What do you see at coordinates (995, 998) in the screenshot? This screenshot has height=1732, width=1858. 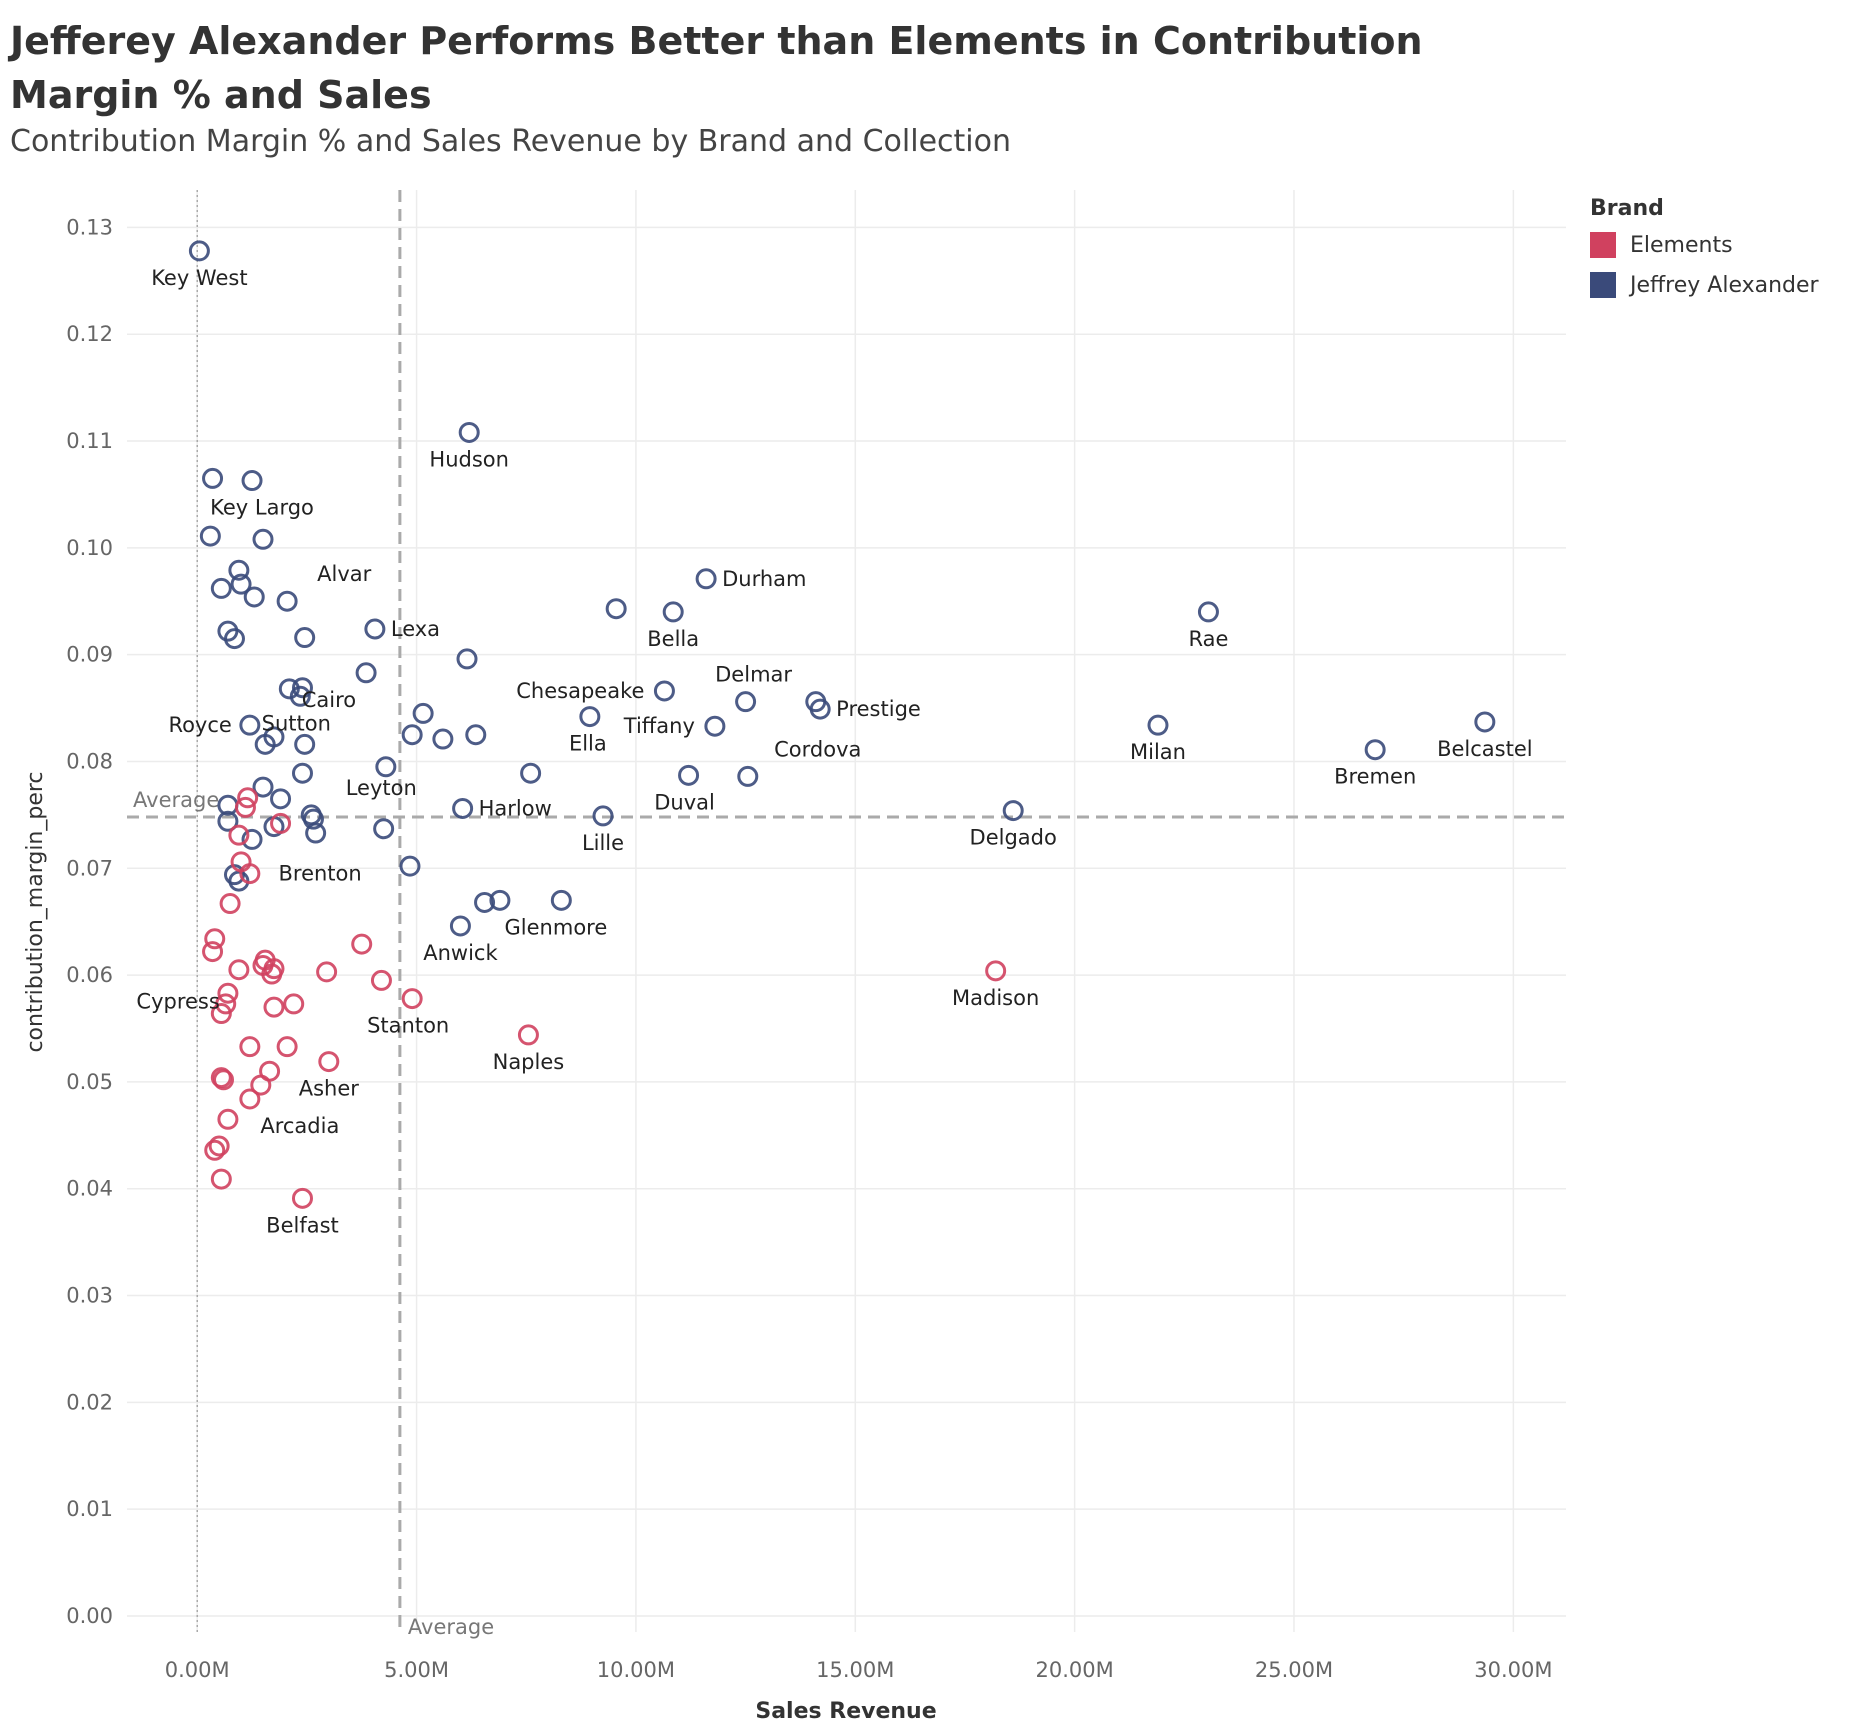 I see `point-label: Madison` at bounding box center [995, 998].